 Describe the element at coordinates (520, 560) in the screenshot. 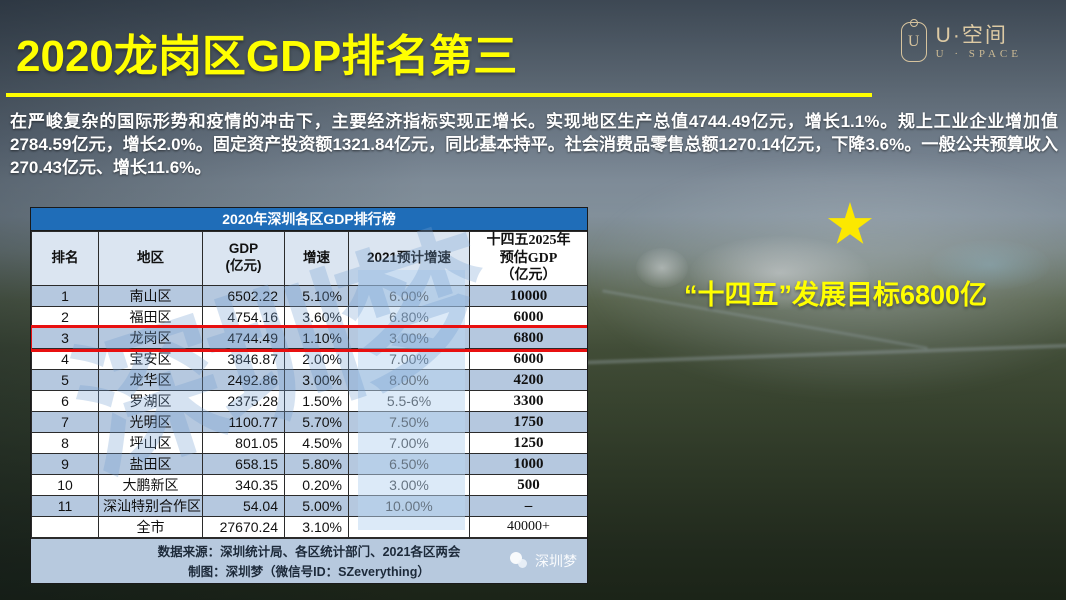

I see `shenzhenmeng-logo-icon` at that location.